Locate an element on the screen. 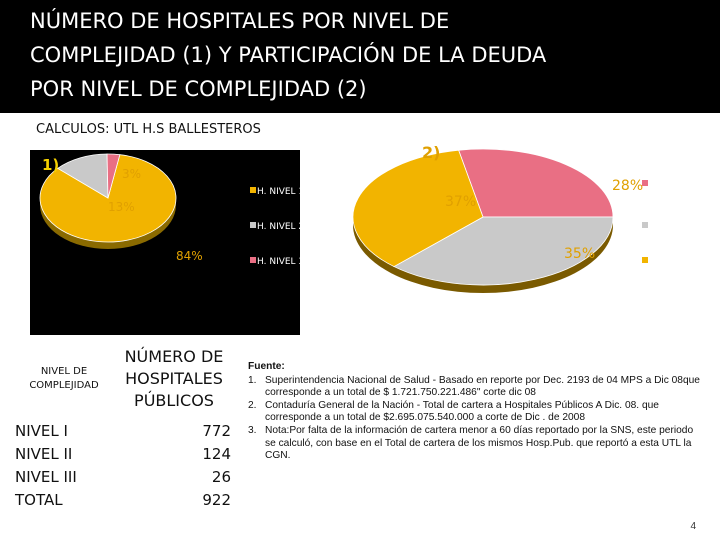  chart-1-label-nivel-1: 84% is located at coordinates (189, 256).